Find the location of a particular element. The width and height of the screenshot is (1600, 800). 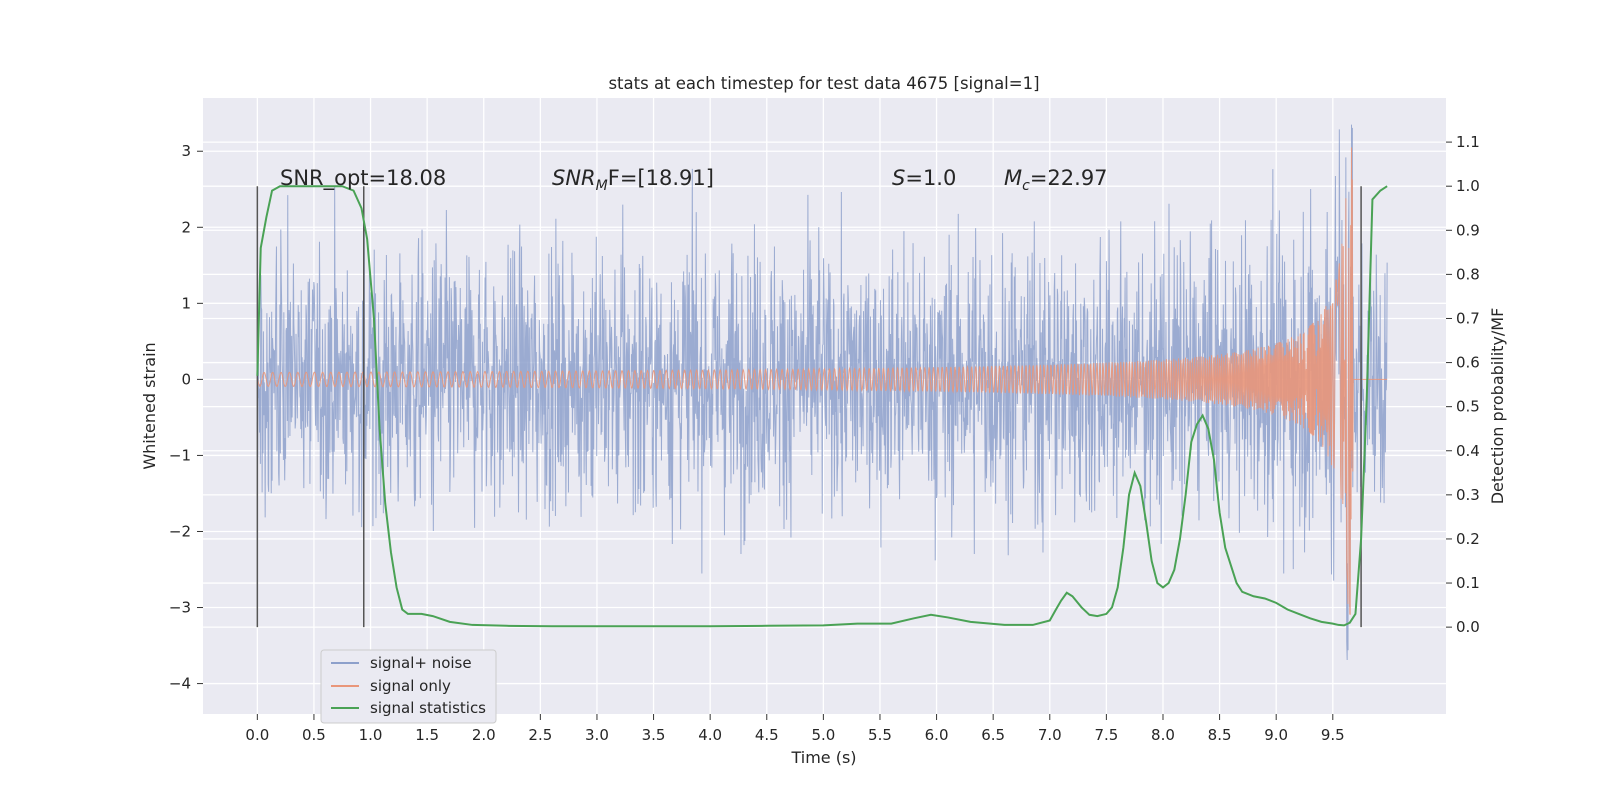

x-tick-label: 5.5 is located at coordinates (880, 735).